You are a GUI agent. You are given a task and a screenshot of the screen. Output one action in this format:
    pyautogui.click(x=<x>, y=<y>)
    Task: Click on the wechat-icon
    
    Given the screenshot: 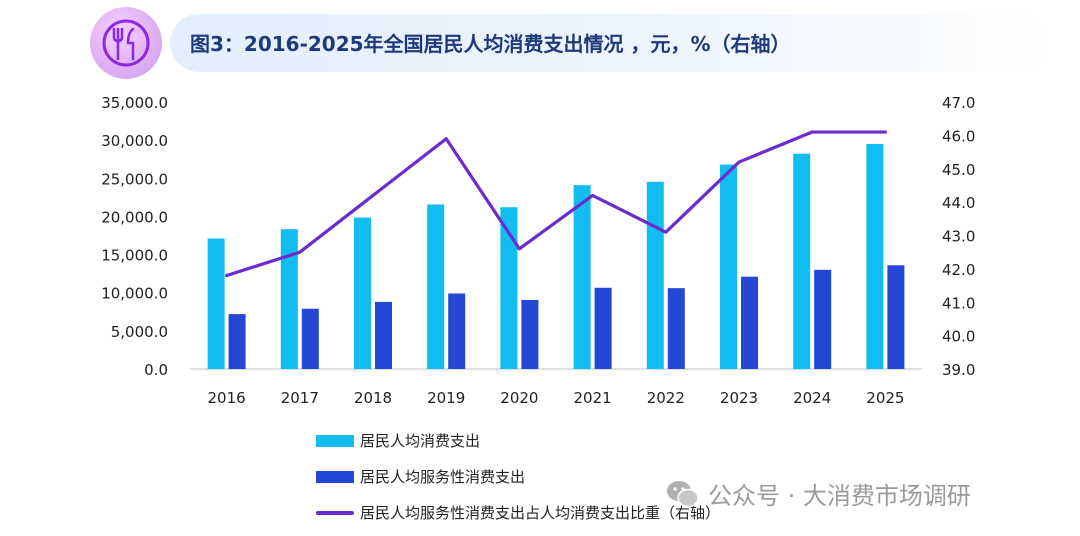 What is the action you would take?
    pyautogui.click(x=683, y=493)
    